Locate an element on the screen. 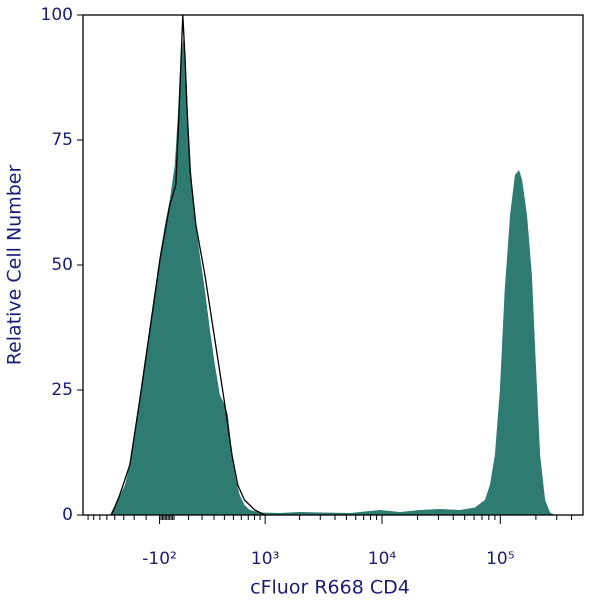 The image size is (595, 602). x-tick-label: 10⁵ is located at coordinates (500, 559).